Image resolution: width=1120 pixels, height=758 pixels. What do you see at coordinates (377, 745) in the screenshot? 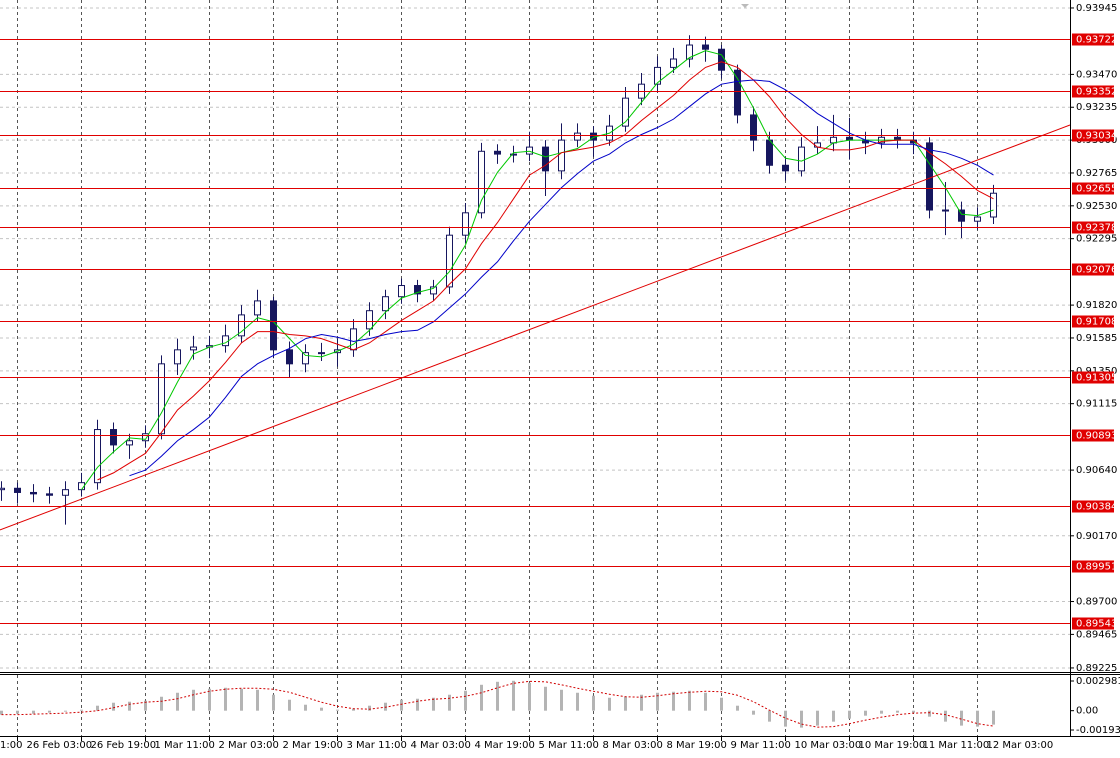
I see `x-tick-label: 3 Mar 11:00` at bounding box center [377, 745].